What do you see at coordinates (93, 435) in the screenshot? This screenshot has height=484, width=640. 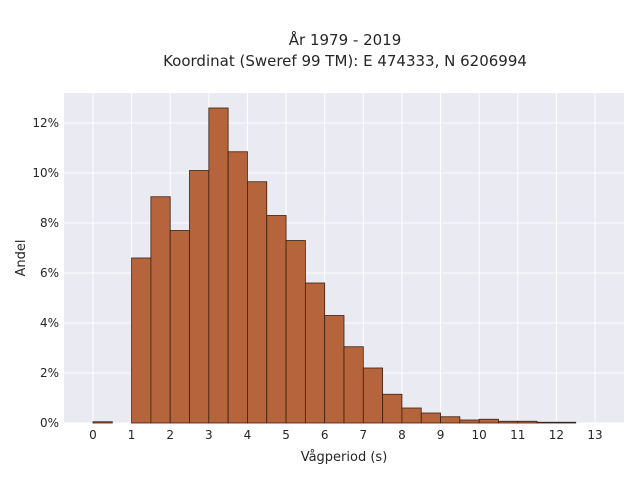 I see `x-tick-label: 0` at bounding box center [93, 435].